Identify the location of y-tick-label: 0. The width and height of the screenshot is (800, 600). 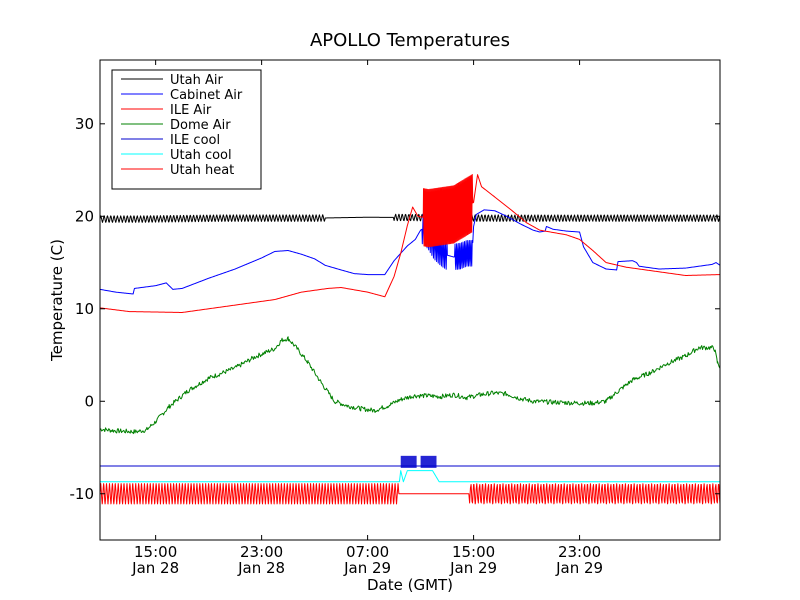
(89, 401).